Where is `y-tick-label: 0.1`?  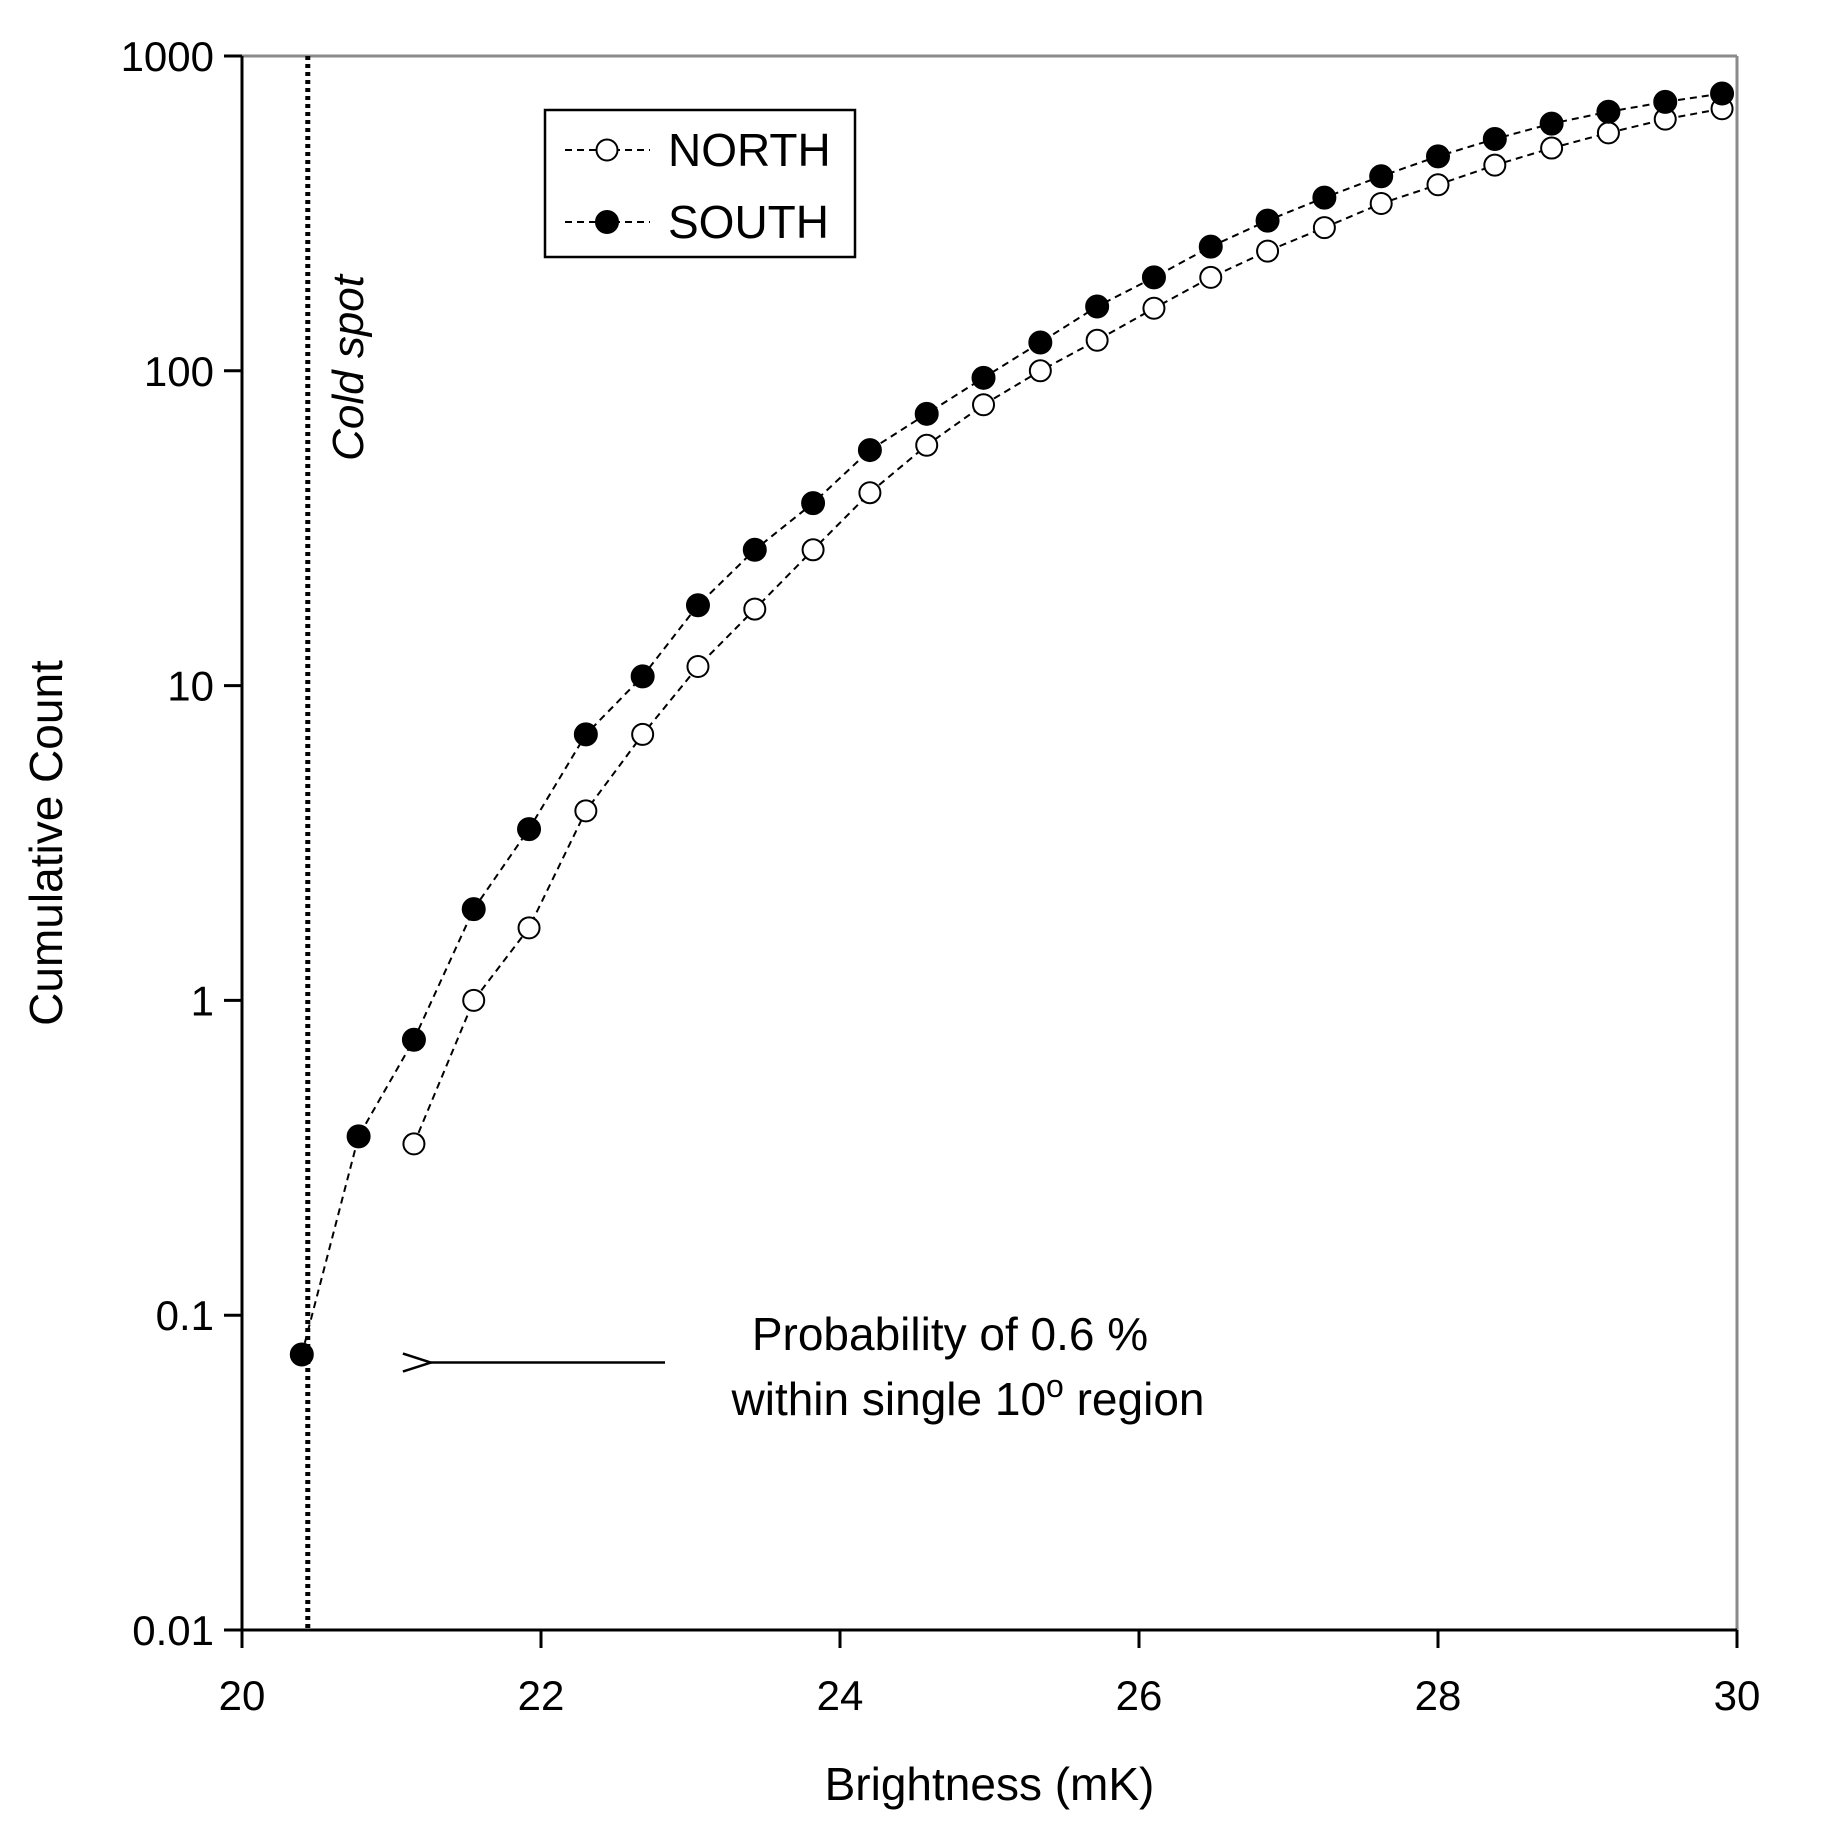 y-tick-label: 0.1 is located at coordinates (185, 1315).